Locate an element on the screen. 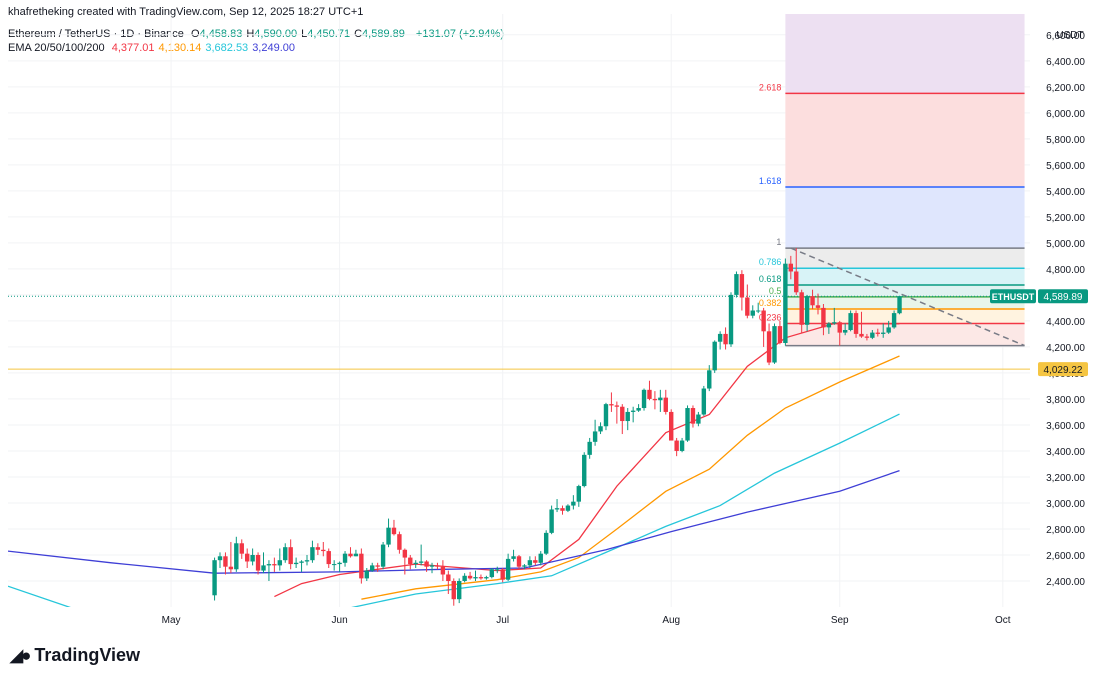  x-tick-label: May is located at coordinates (171, 620).